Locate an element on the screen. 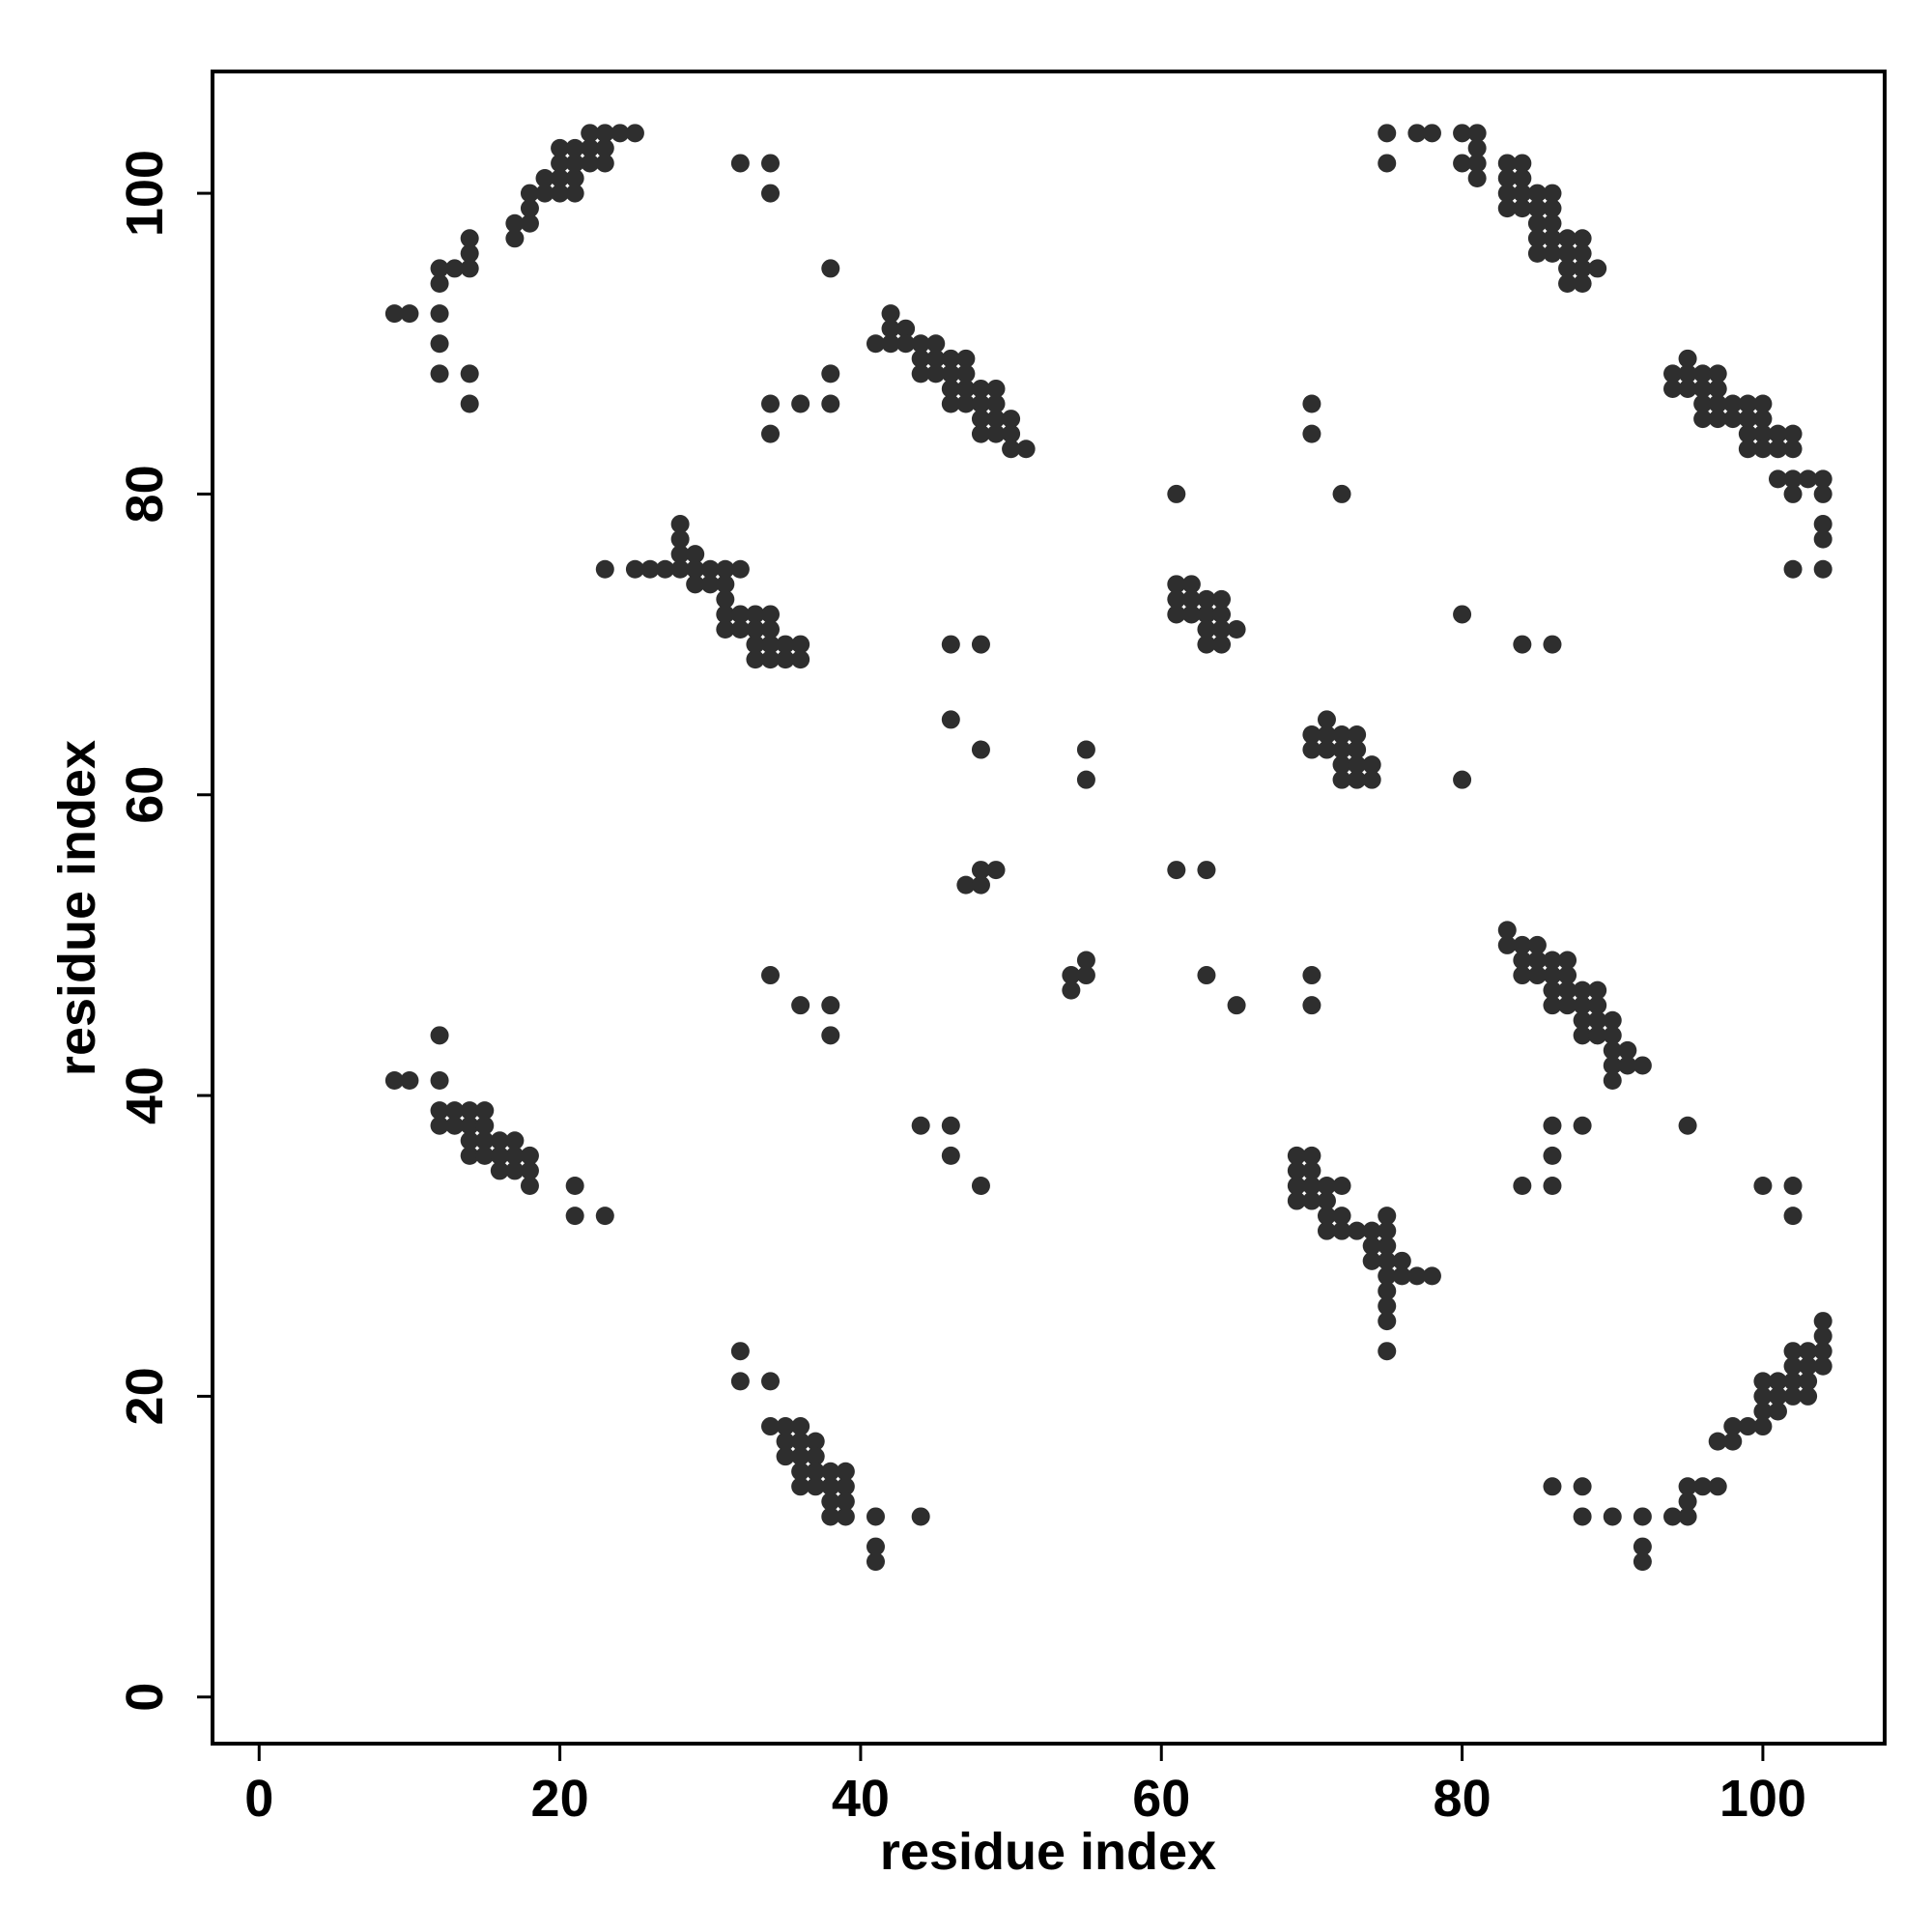 The image size is (1932, 1932). y-tick-label: 20 is located at coordinates (145, 1396).